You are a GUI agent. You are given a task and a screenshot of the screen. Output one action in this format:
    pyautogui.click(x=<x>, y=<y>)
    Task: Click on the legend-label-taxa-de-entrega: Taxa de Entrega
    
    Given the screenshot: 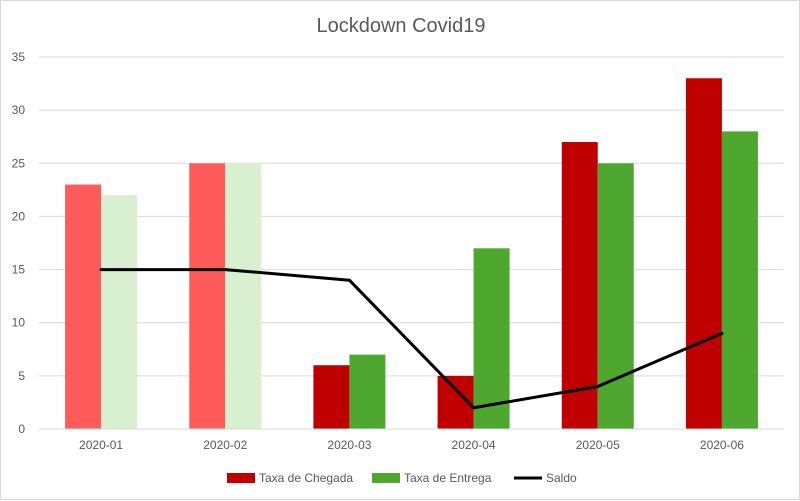 What is the action you would take?
    pyautogui.click(x=448, y=478)
    